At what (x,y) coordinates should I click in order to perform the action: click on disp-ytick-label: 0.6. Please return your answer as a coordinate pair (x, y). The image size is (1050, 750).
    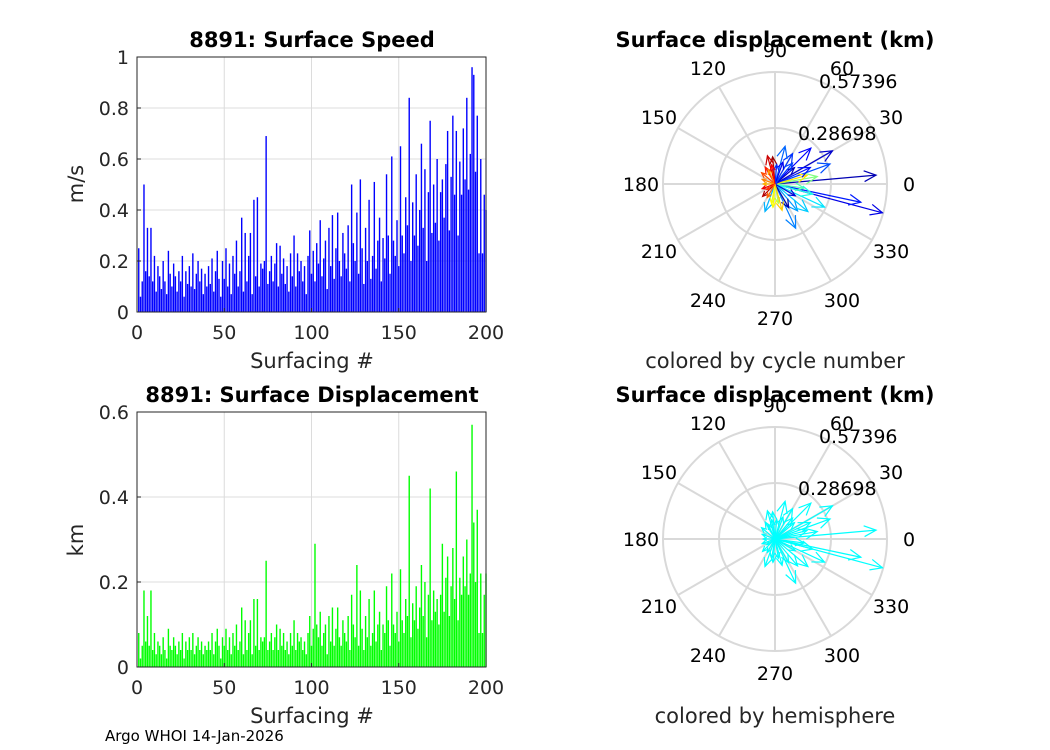
    Looking at the image, I should click on (114, 413).